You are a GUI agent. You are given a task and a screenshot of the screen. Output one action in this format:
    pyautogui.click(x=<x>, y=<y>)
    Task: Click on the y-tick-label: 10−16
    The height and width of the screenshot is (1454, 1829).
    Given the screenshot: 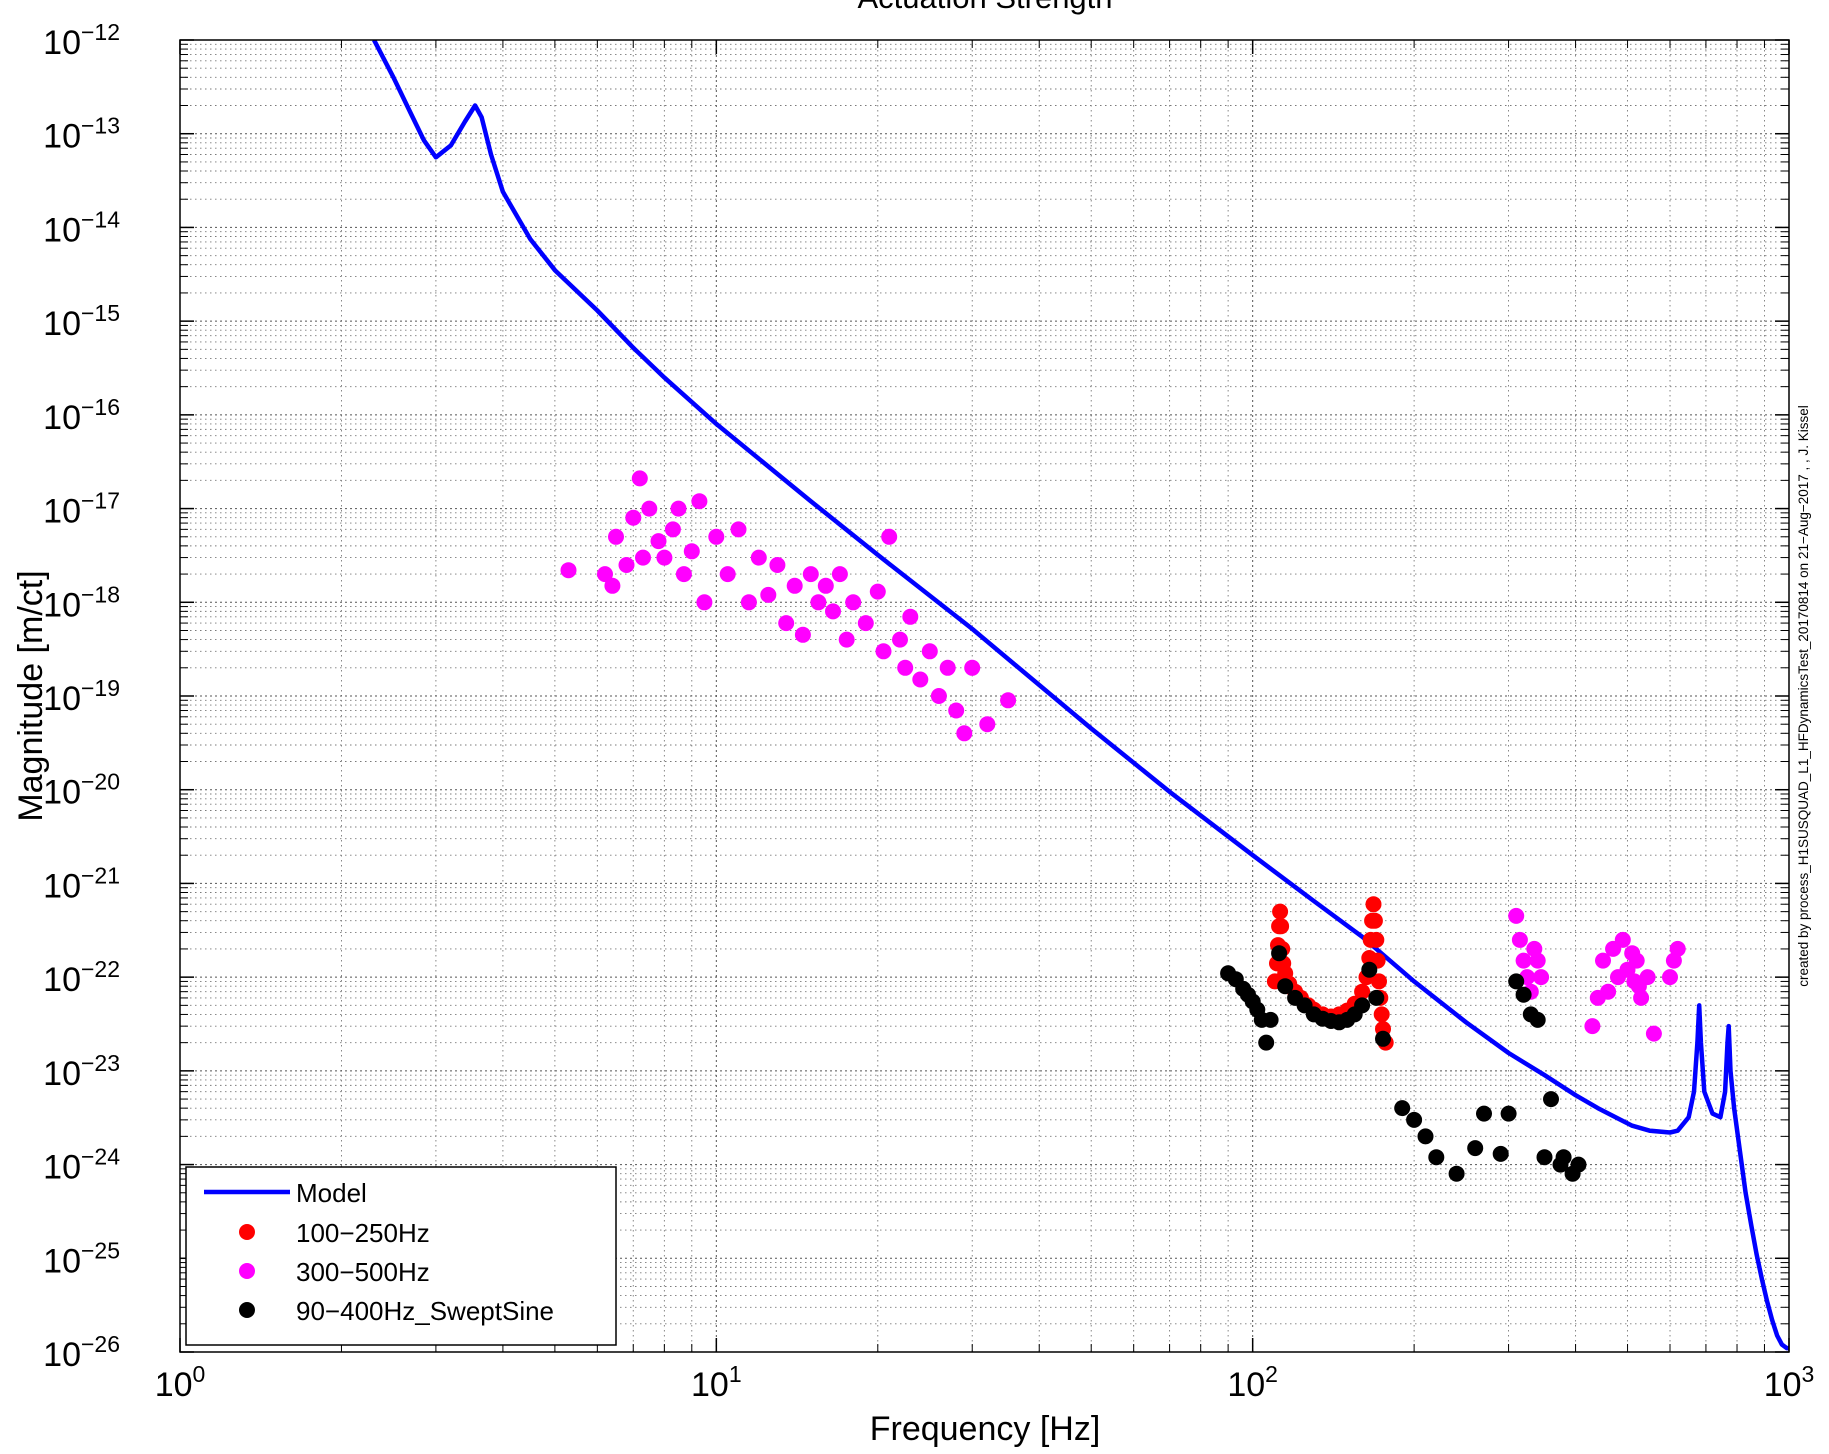 What is the action you would take?
    pyautogui.click(x=81, y=415)
    